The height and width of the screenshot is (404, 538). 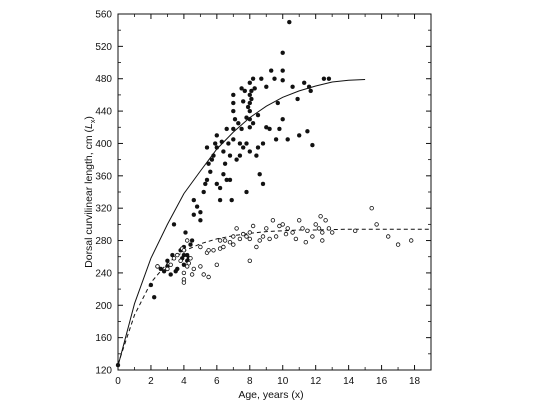 What do you see at coordinates (103, 273) in the screenshot?
I see `y-tick-label: 240` at bounding box center [103, 273].